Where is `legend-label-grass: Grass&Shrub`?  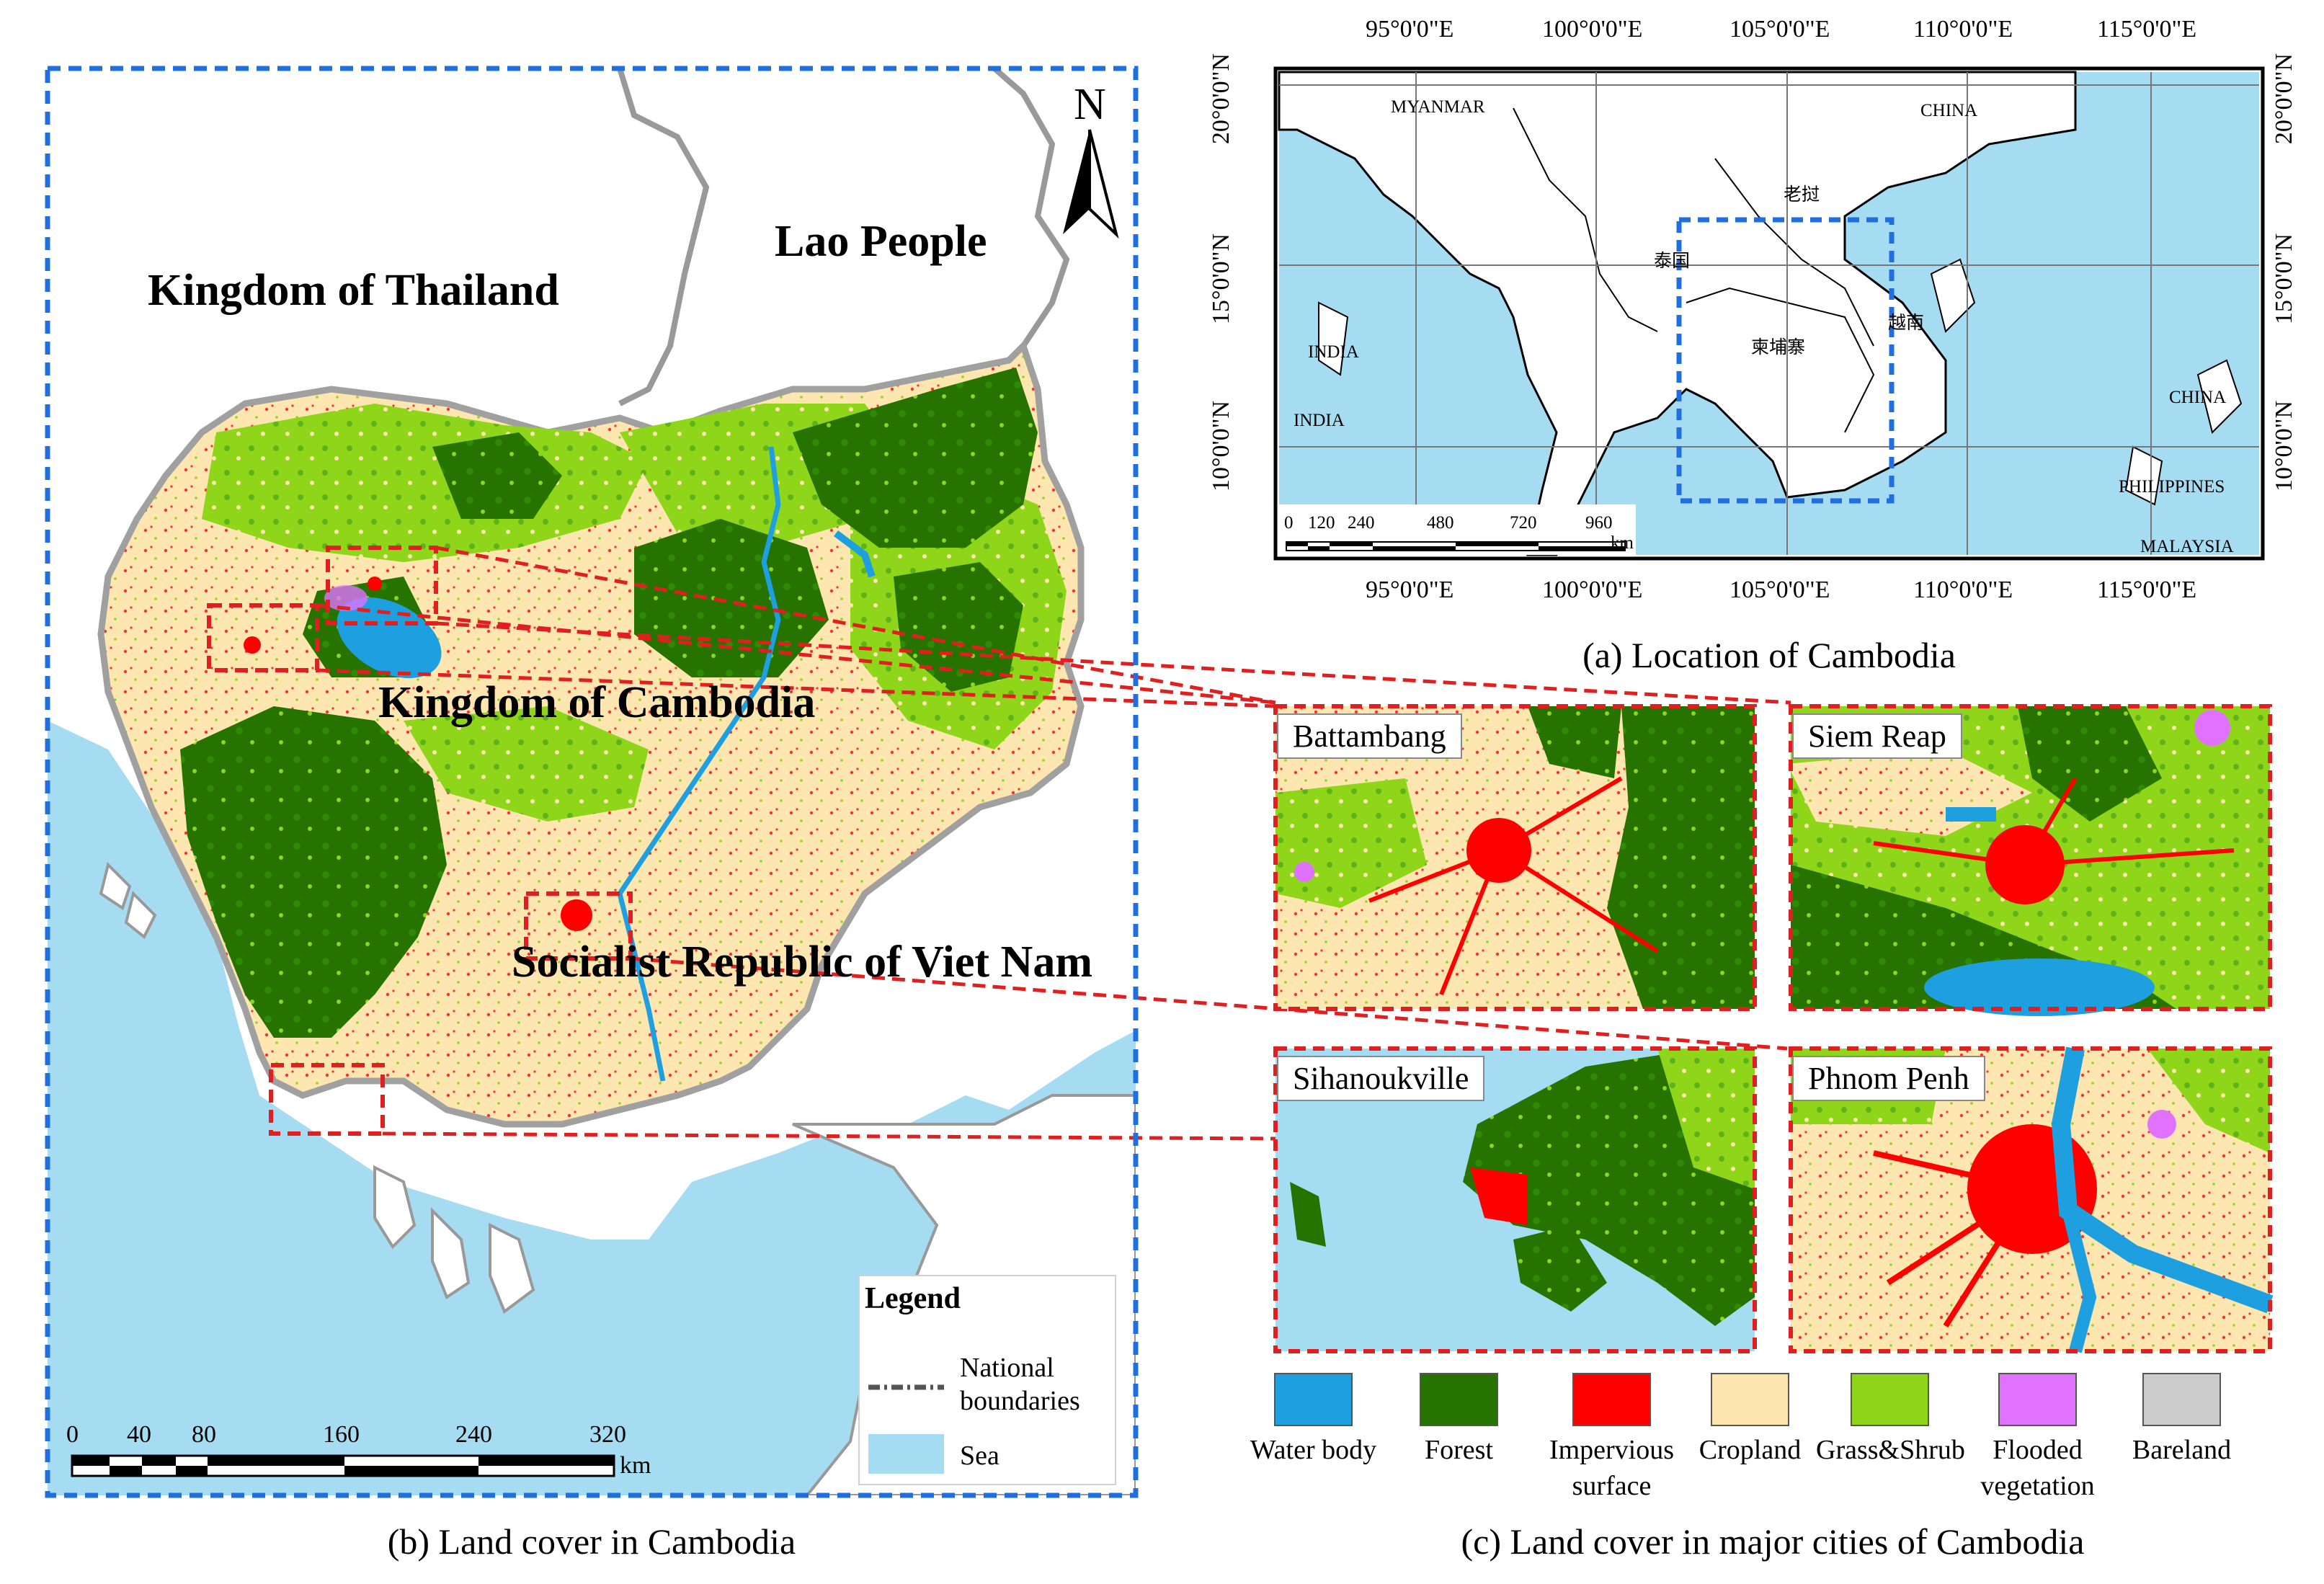 legend-label-grass: Grass&Shrub is located at coordinates (1890, 1450).